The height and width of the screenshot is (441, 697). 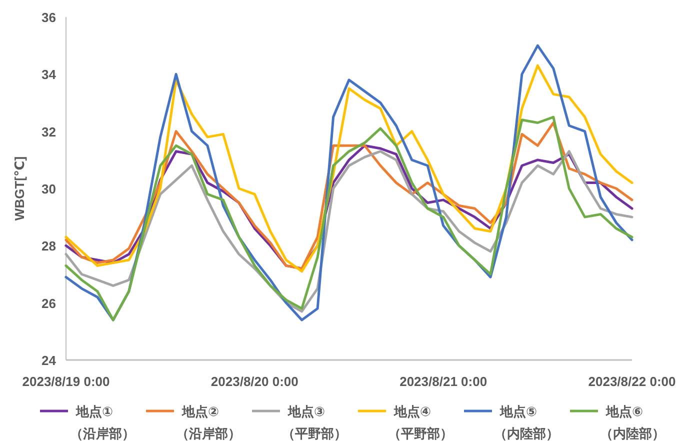 I want to click on y-axis-title: WBGT[℃], so click(x=19, y=188).